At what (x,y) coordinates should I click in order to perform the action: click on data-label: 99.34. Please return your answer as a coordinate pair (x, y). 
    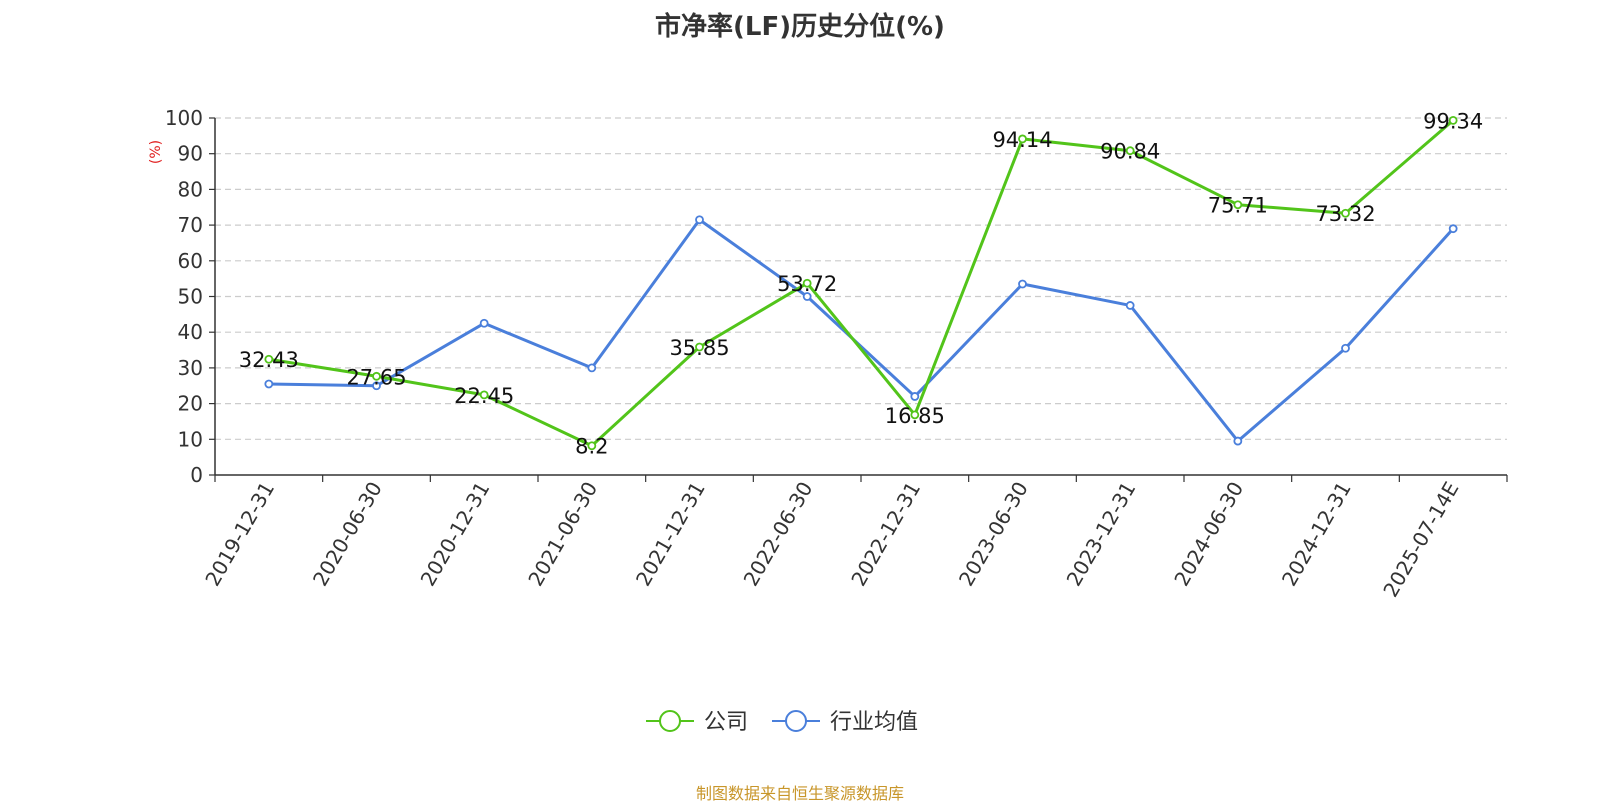
    Looking at the image, I should click on (1453, 121).